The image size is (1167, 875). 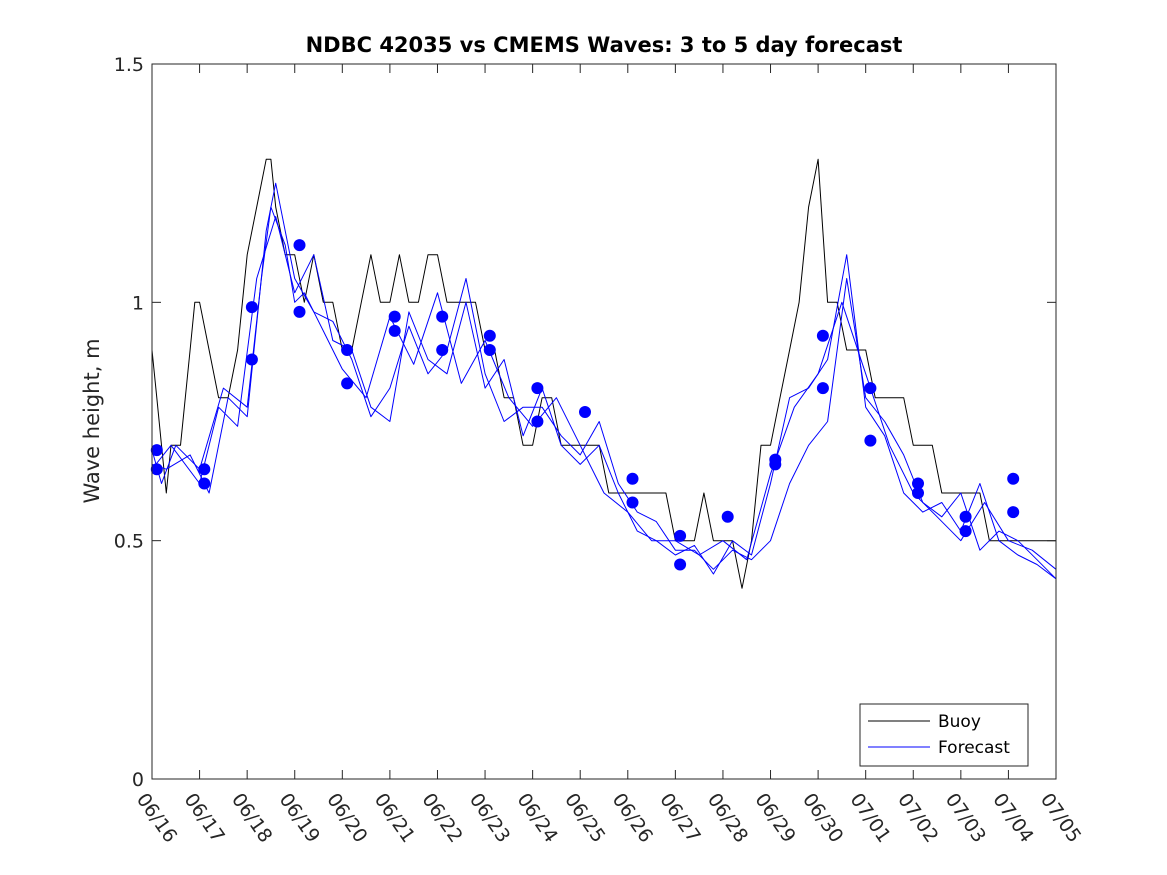 I want to click on y-axis-label: Wave height, m, so click(x=92, y=420).